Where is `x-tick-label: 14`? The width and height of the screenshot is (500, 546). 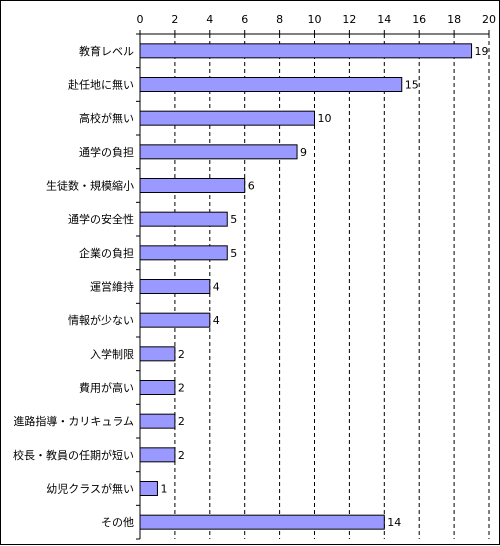 x-tick-label: 14 is located at coordinates (384, 19).